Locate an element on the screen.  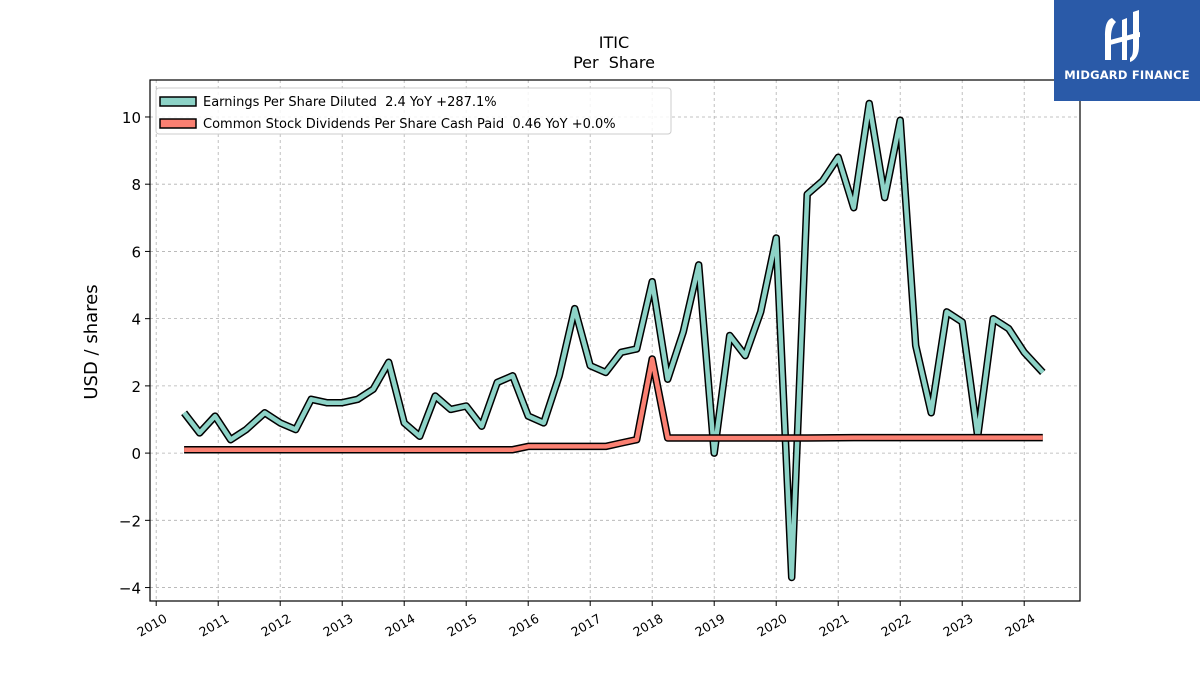
chart-subtitle: Per Share is located at coordinates (614, 62).